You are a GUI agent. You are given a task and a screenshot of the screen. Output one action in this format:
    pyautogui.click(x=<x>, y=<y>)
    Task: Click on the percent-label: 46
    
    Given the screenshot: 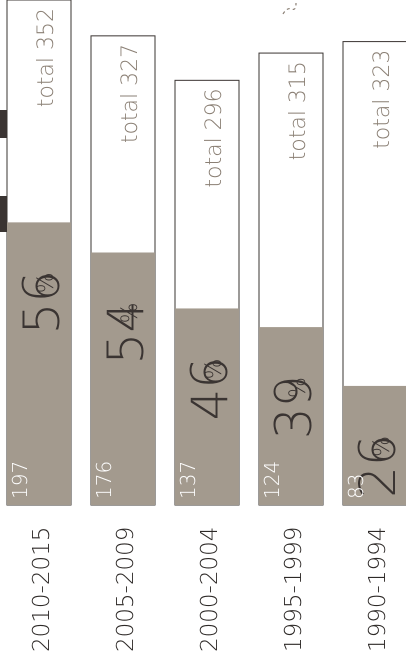 What is the action you would take?
    pyautogui.click(x=210, y=389)
    